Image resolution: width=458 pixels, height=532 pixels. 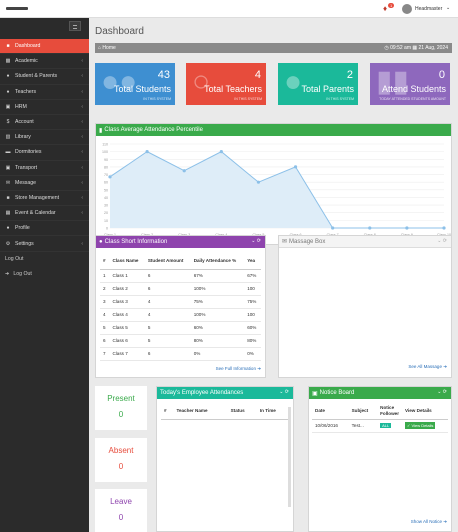 What do you see at coordinates (349, 75) in the screenshot?
I see `stat-value: 2` at bounding box center [349, 75].